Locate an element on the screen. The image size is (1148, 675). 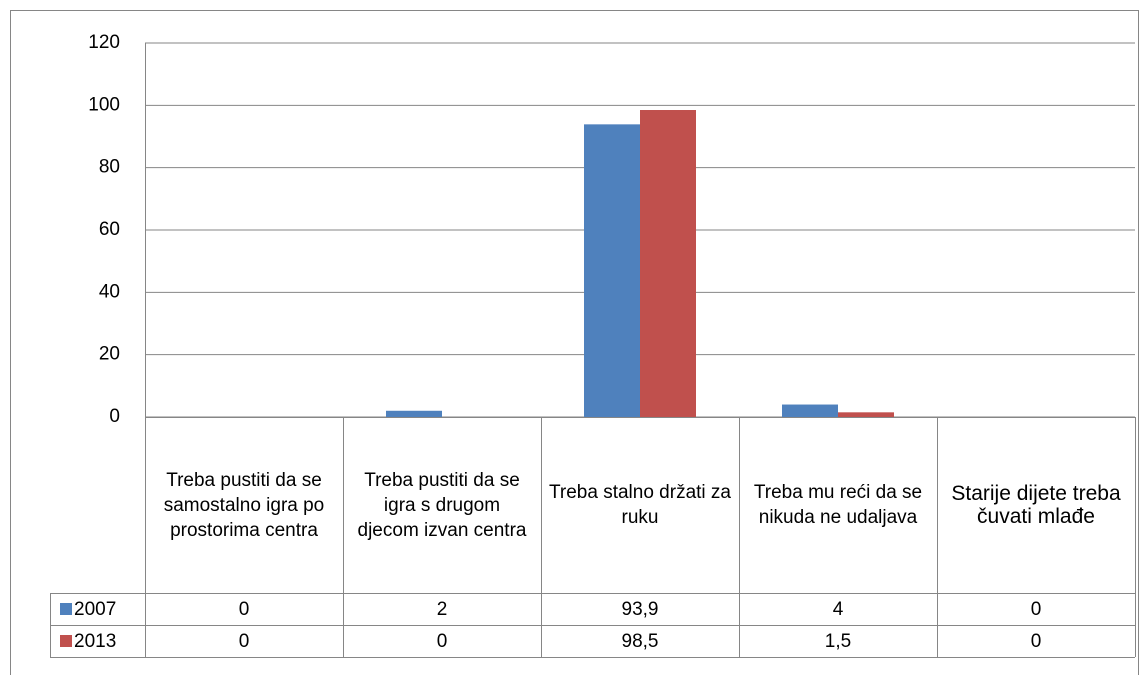
y-tick-label: 40 is located at coordinates (109, 291).